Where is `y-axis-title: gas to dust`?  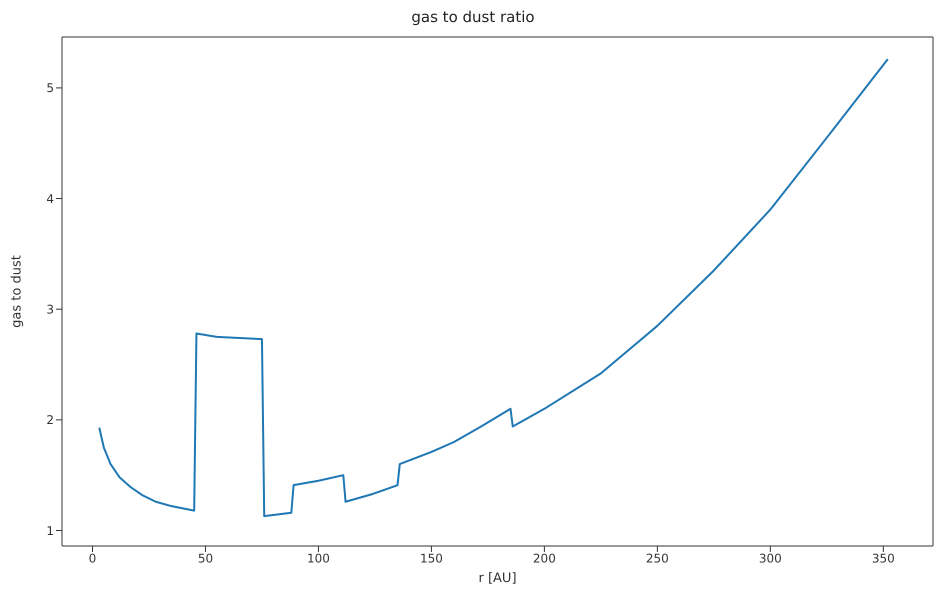
y-axis-title: gas to dust is located at coordinates (17, 291).